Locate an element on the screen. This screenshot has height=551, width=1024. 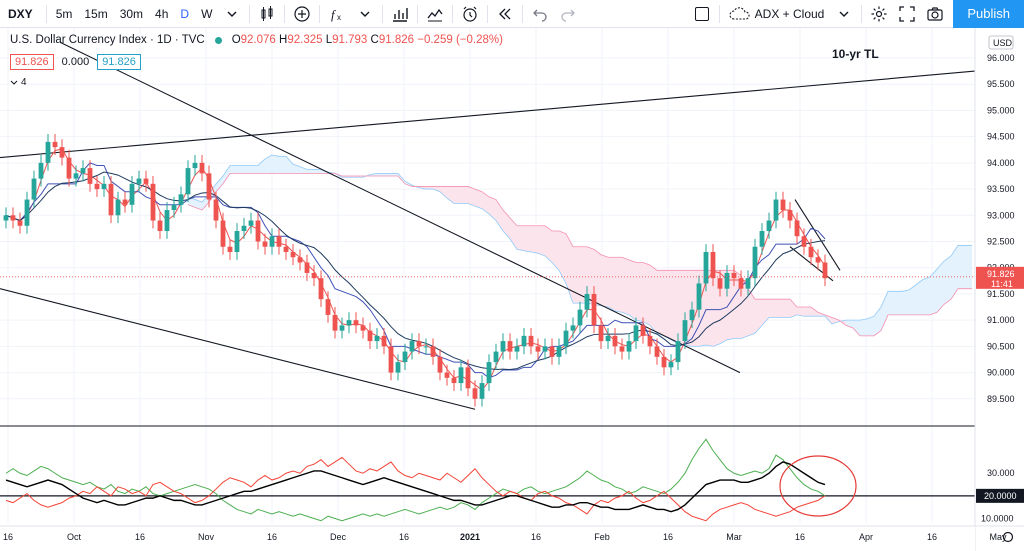
settings-gear-icon is located at coordinates (879, 14).